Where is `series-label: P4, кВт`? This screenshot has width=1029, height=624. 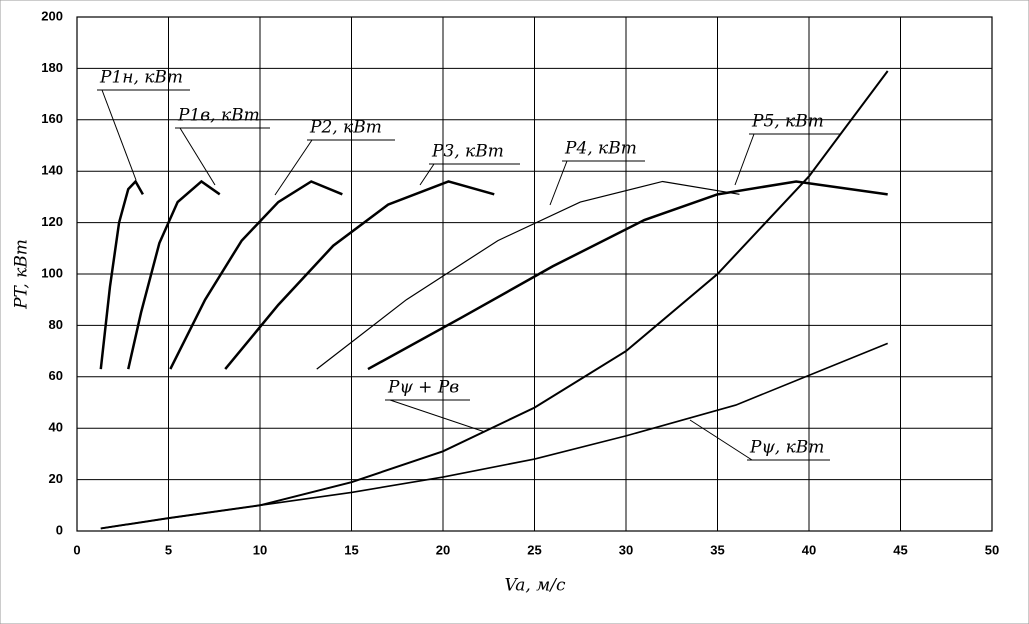 series-label: P4, кВт is located at coordinates (600, 149).